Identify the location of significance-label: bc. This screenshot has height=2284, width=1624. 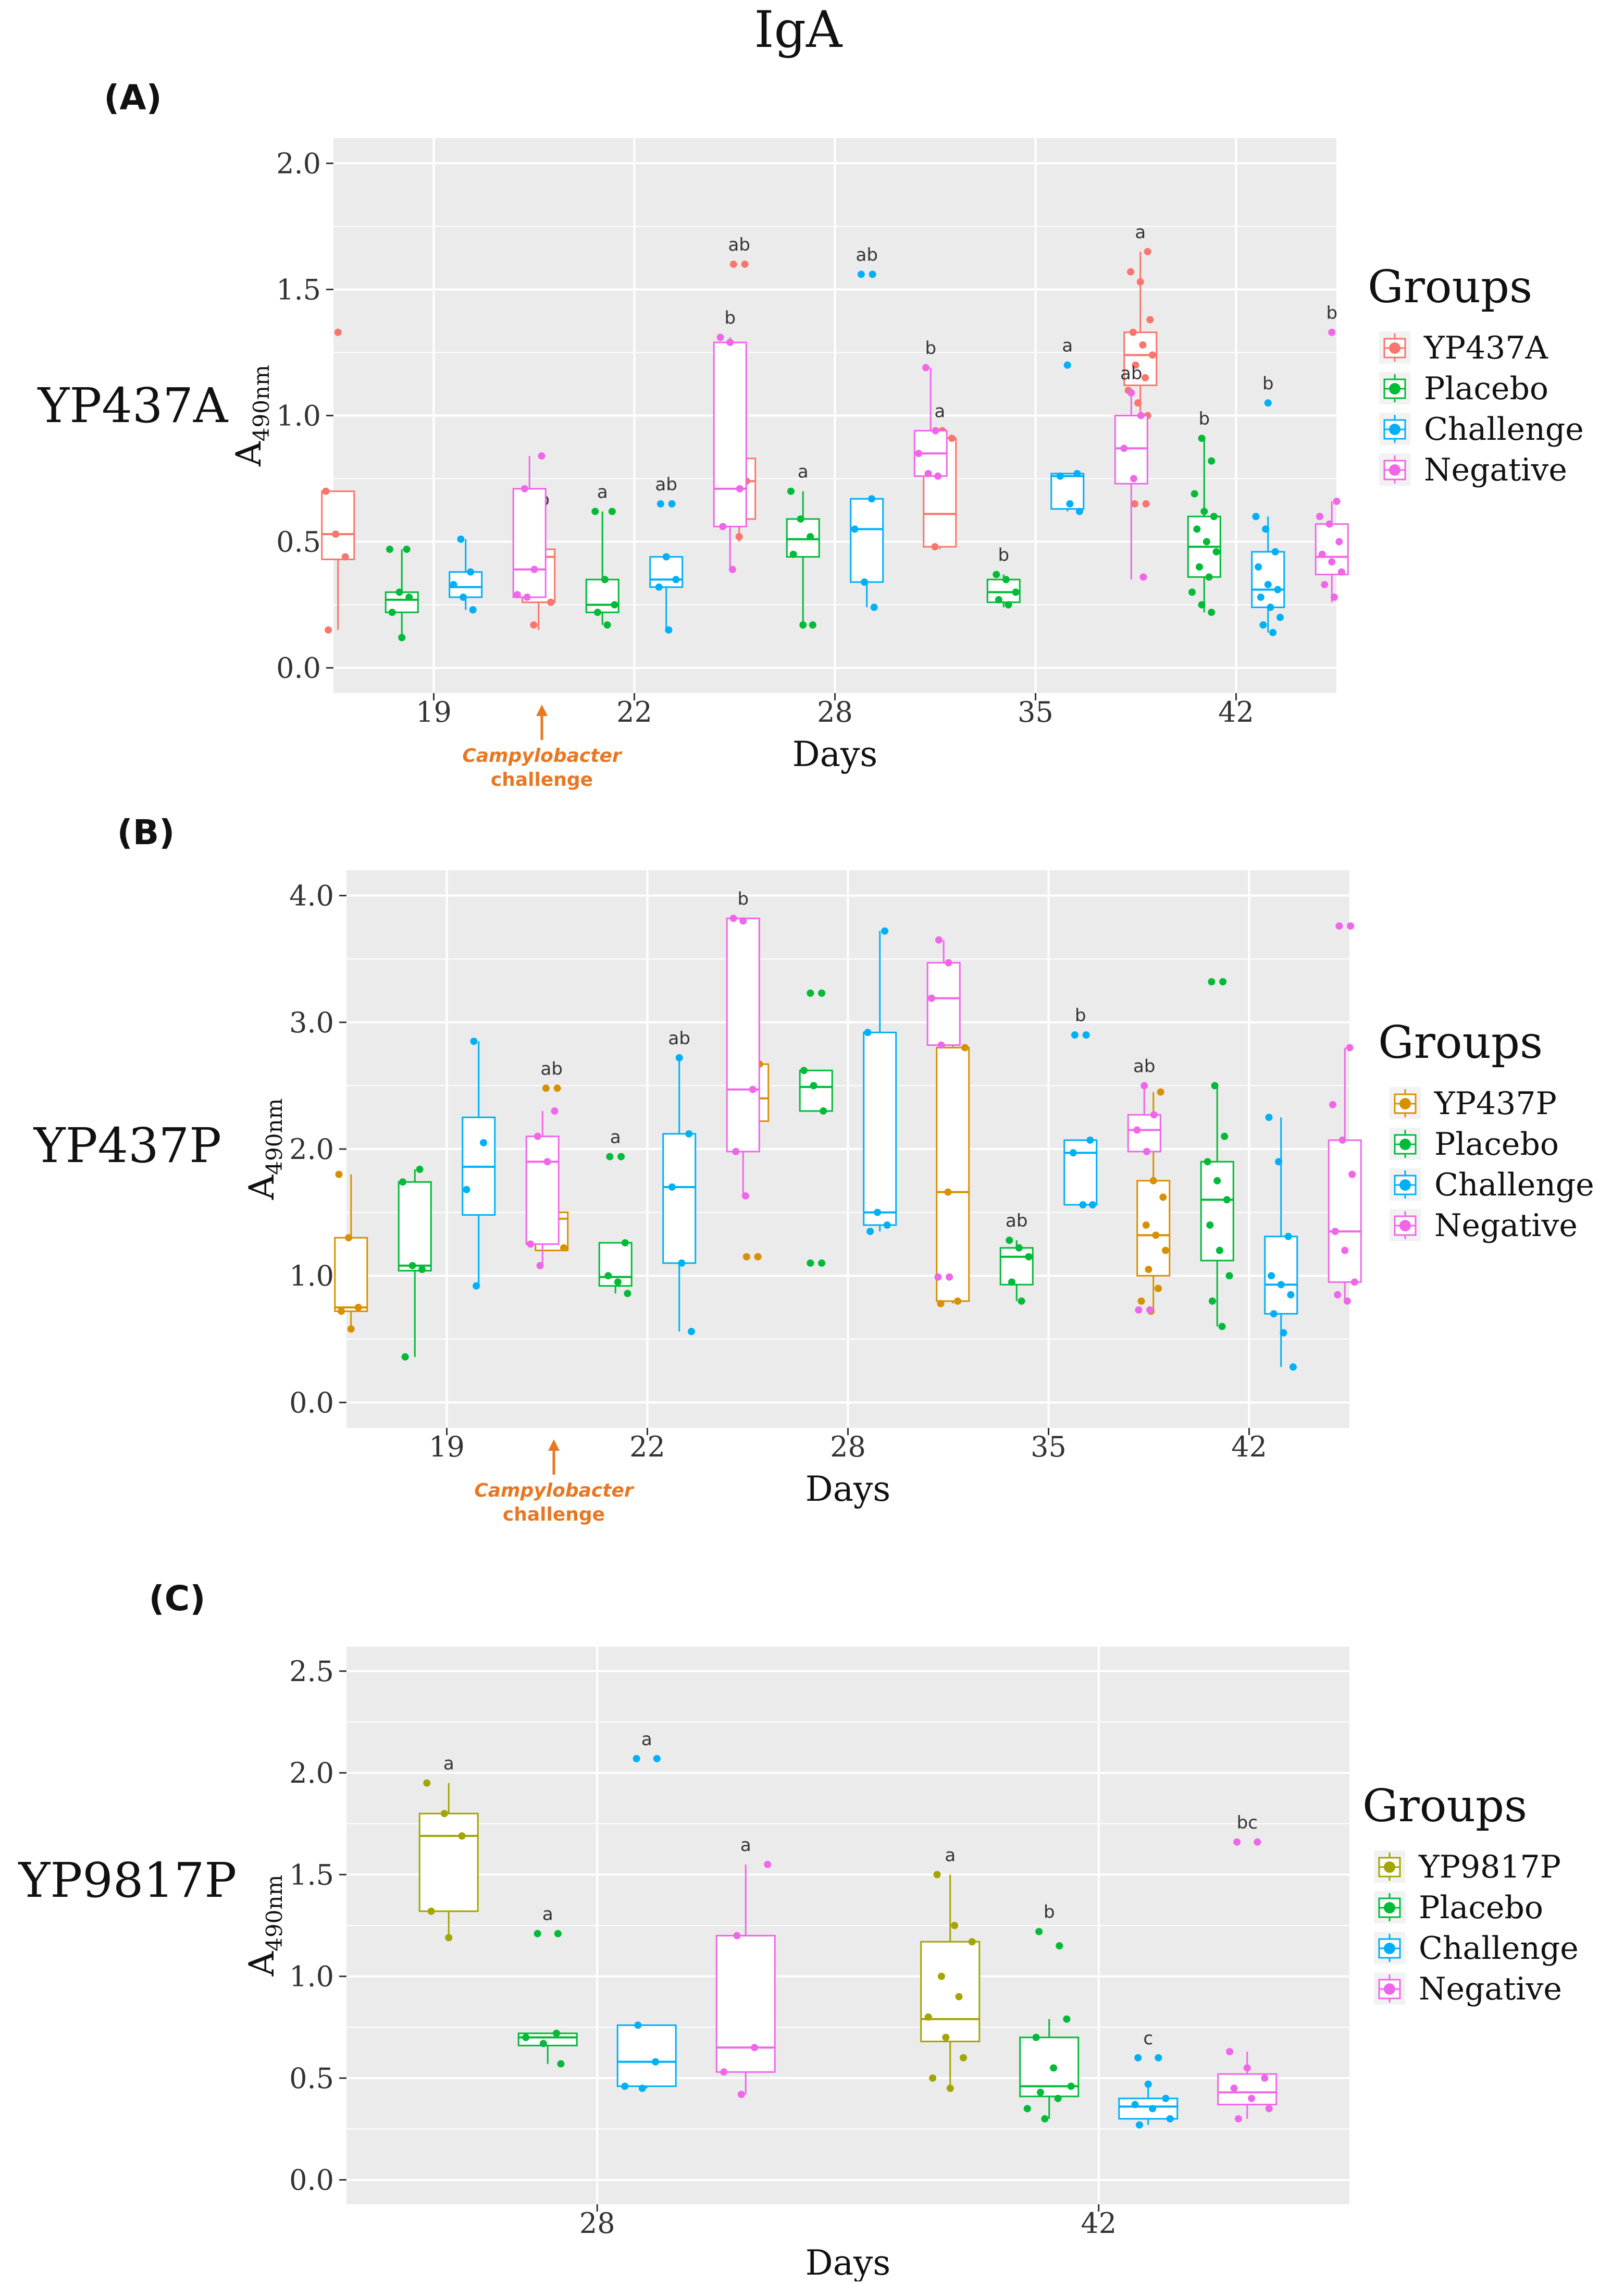
(1247, 1823).